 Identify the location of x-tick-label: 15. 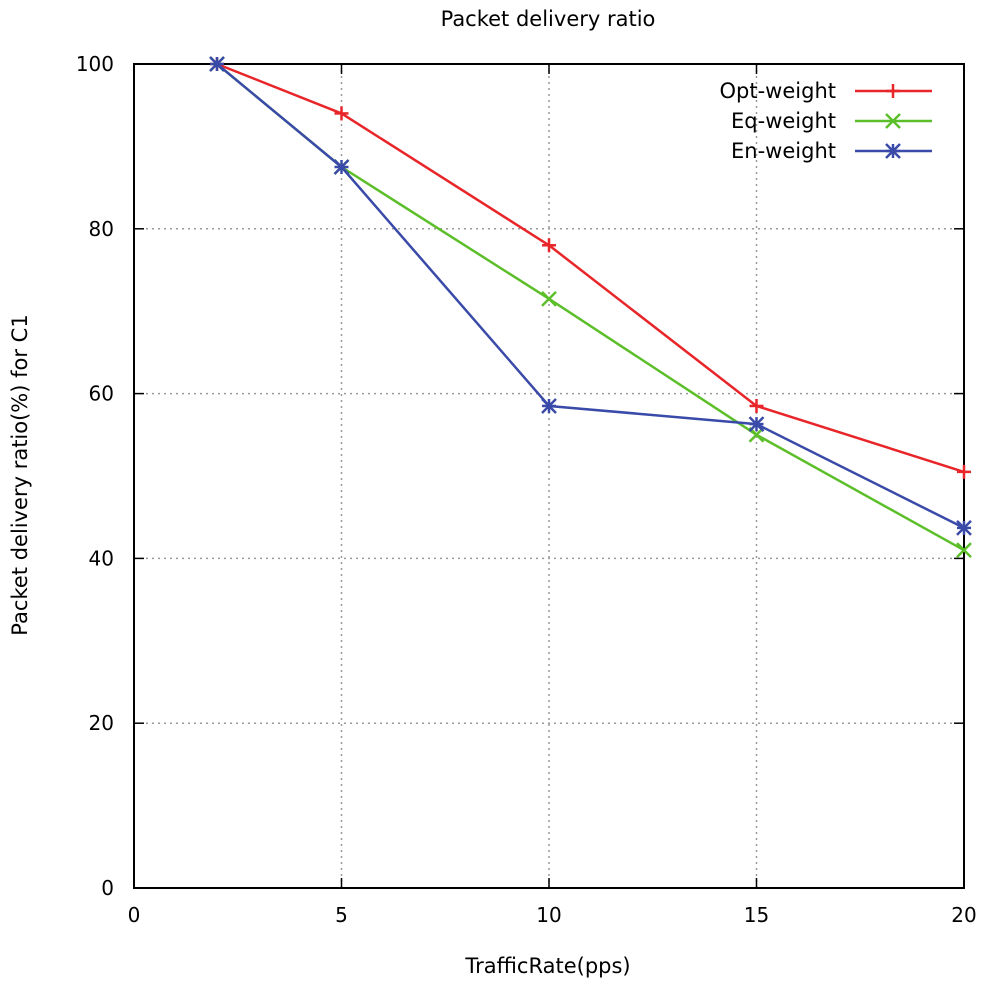
(756, 915).